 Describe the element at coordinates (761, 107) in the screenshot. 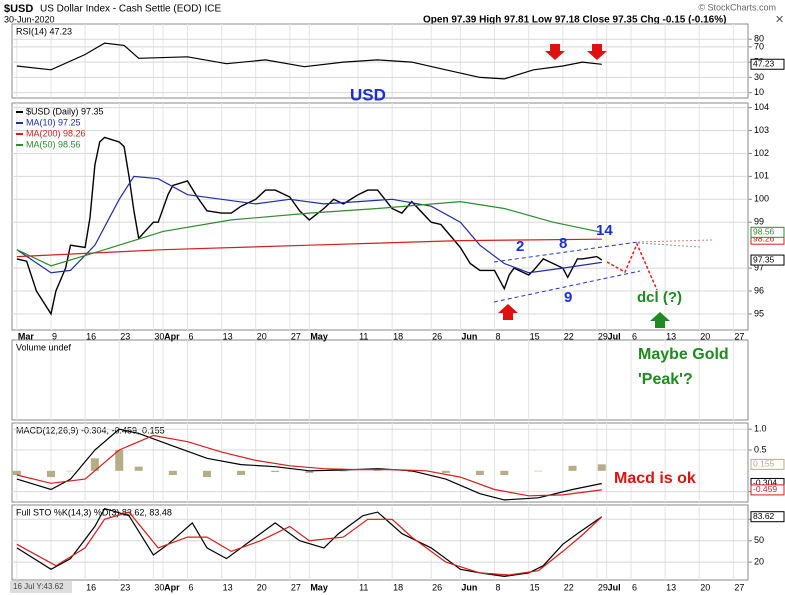

I see `y-tick-label: 104` at that location.